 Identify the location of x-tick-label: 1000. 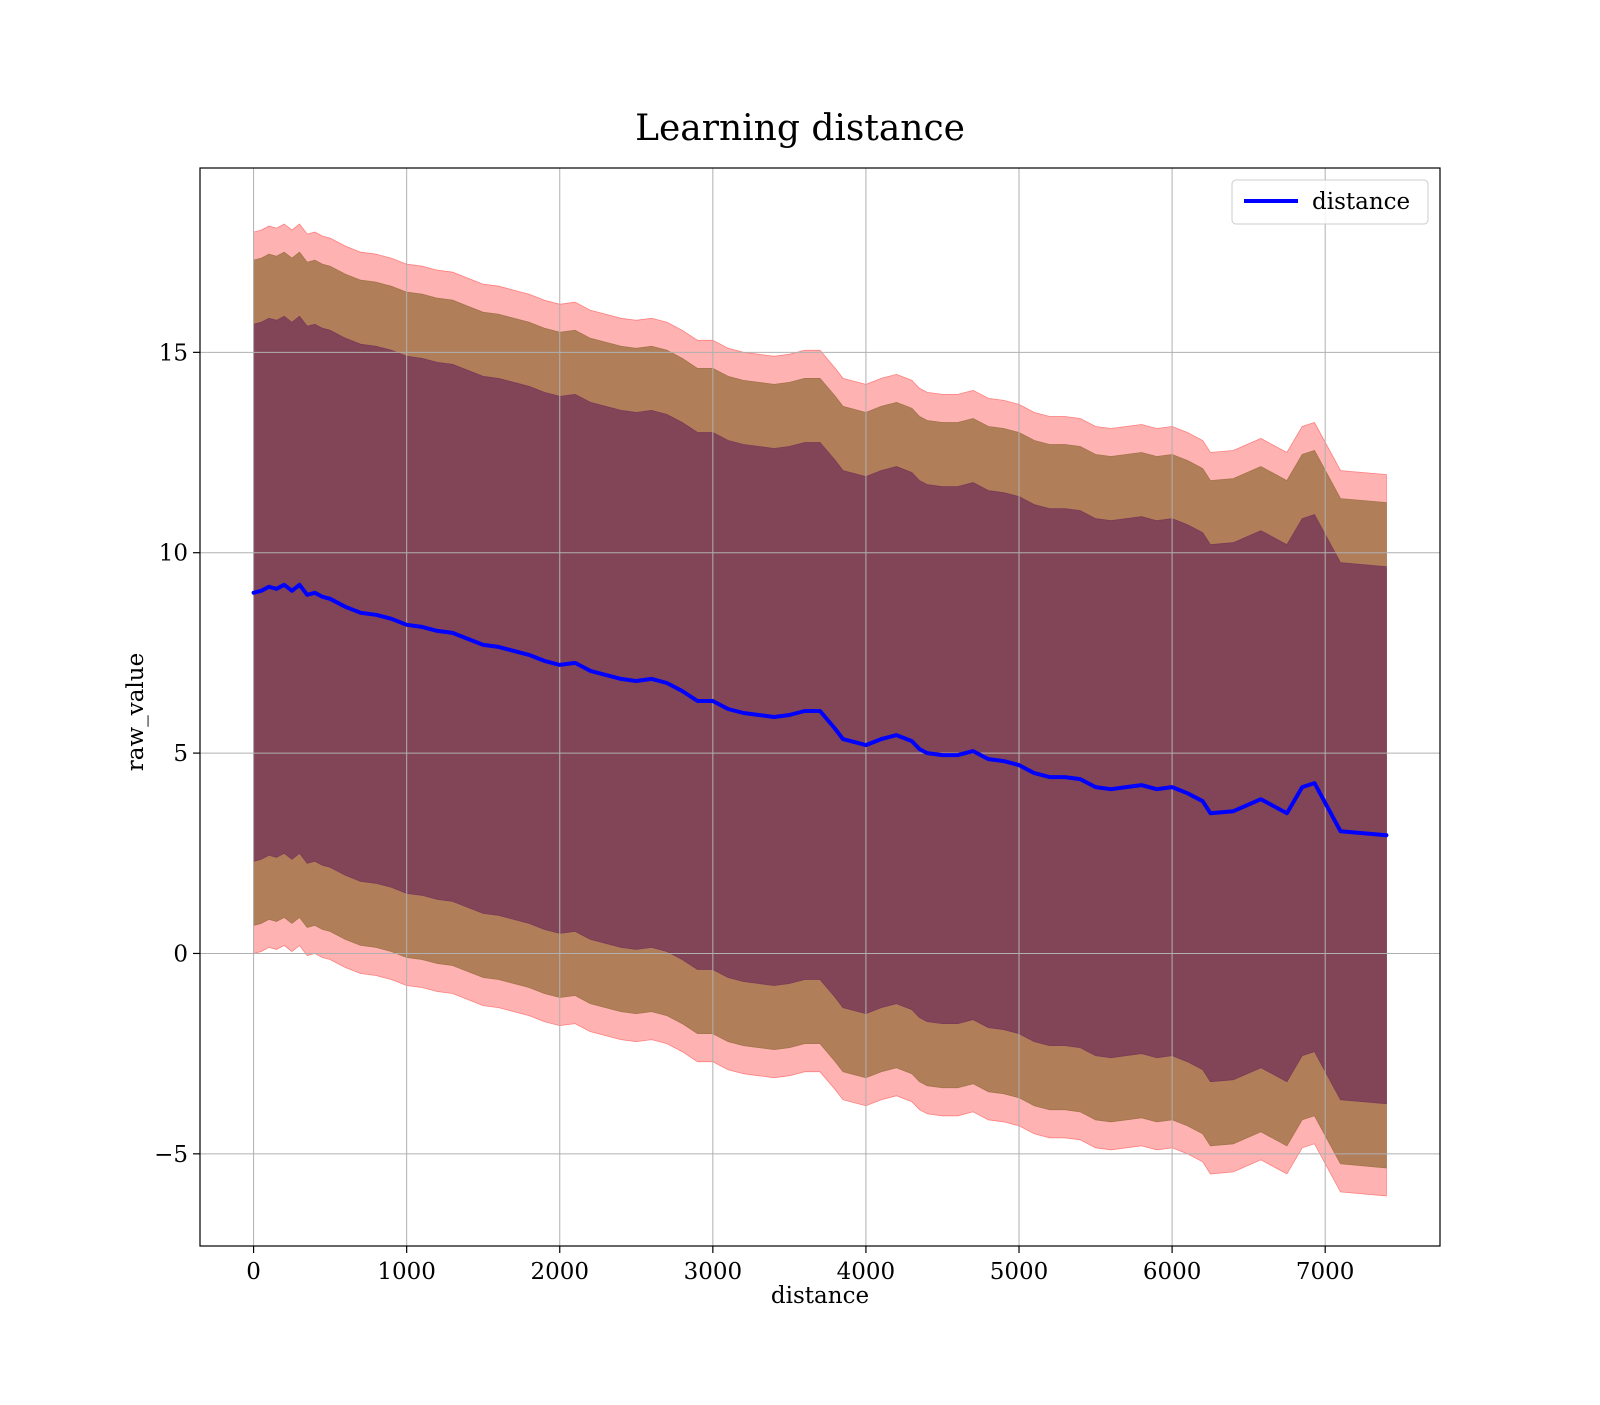
(406, 1272).